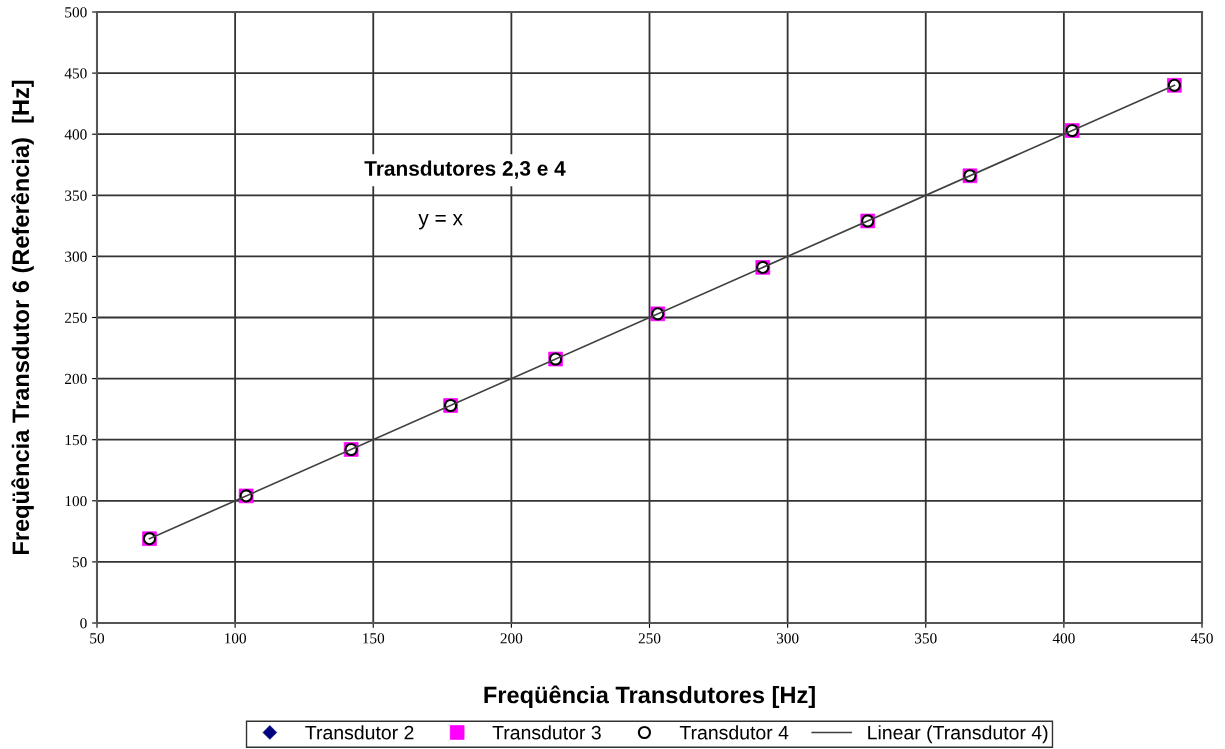  Describe the element at coordinates (649, 638) in the screenshot. I see `x-tick-label: 250` at that location.